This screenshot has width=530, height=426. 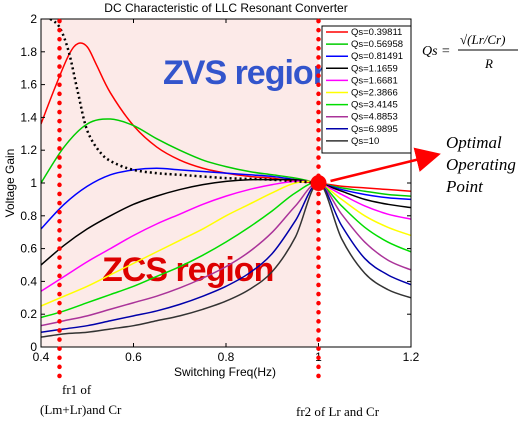 What do you see at coordinates (482, 39) in the screenshot?
I see `formula-numerator: √(Lr/Cr)` at bounding box center [482, 39].